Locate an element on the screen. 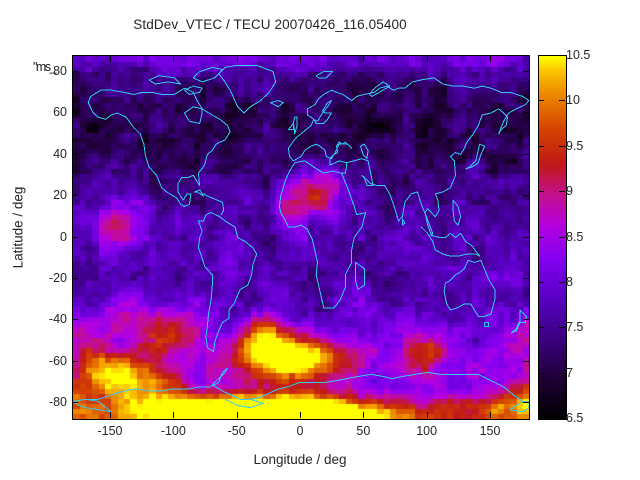 The height and width of the screenshot is (480, 640). y-tick-label: 0 is located at coordinates (63, 236).